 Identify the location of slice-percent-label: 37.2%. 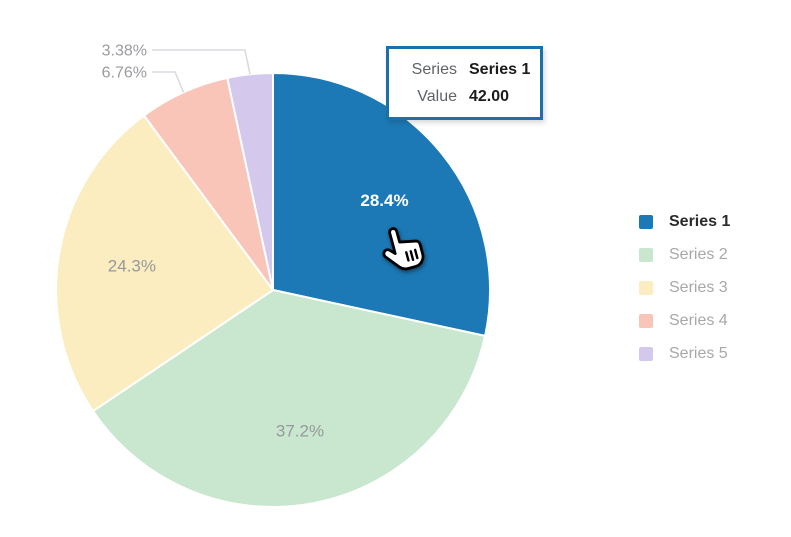
(300, 431).